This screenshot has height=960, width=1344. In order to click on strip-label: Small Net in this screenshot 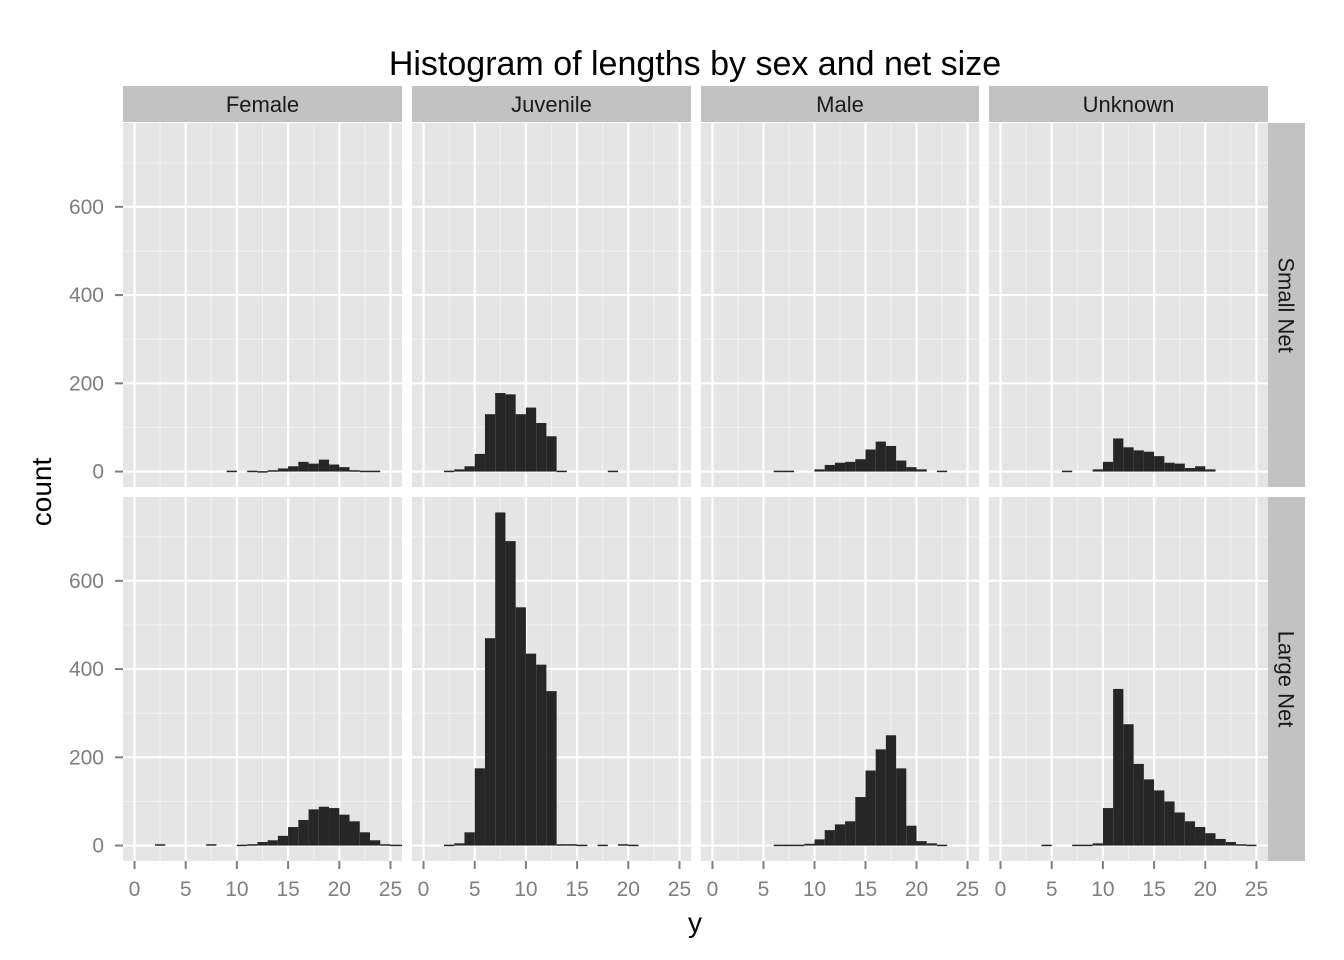, I will do `click(1286, 304)`.